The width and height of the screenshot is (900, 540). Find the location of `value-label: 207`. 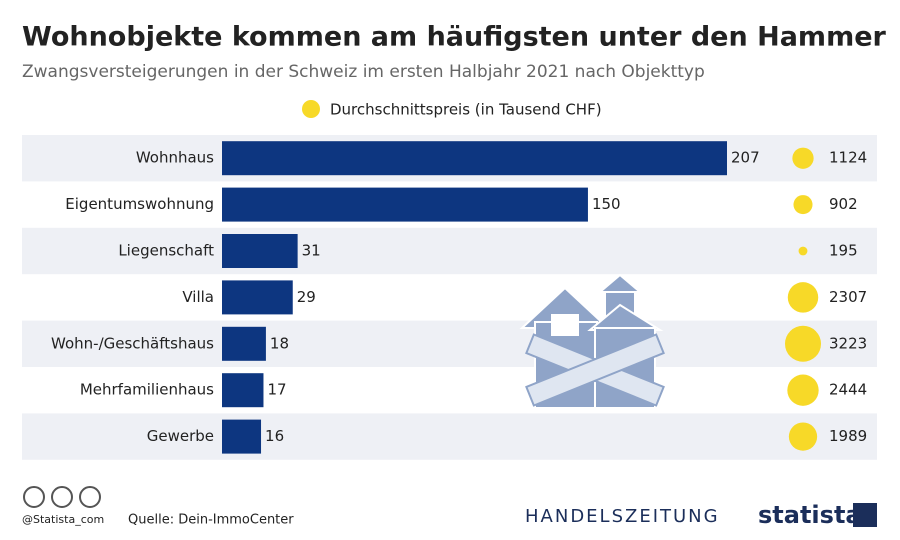

value-label: 207 is located at coordinates (745, 158).